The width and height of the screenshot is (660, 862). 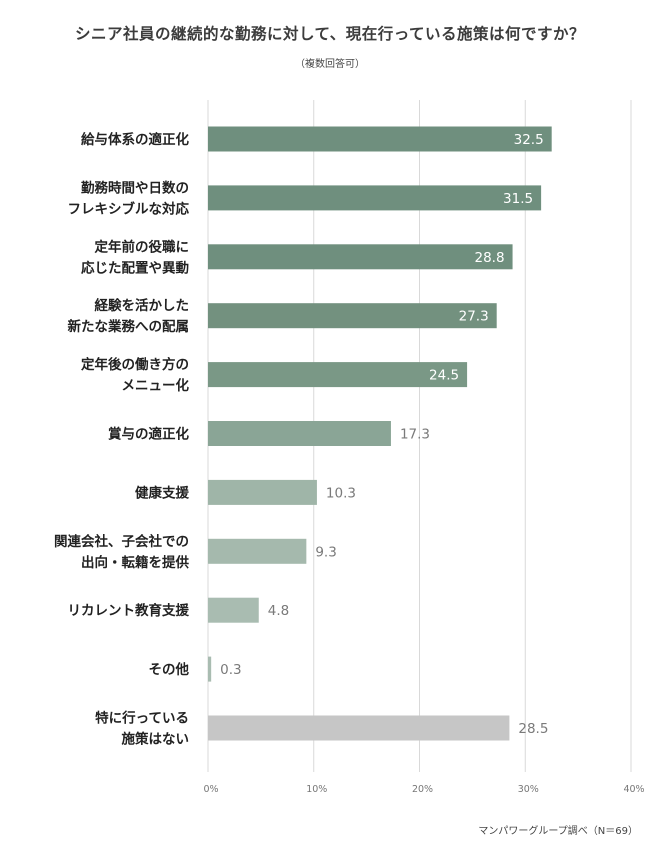 I want to click on x-tick-label: 20%, so click(x=422, y=789).